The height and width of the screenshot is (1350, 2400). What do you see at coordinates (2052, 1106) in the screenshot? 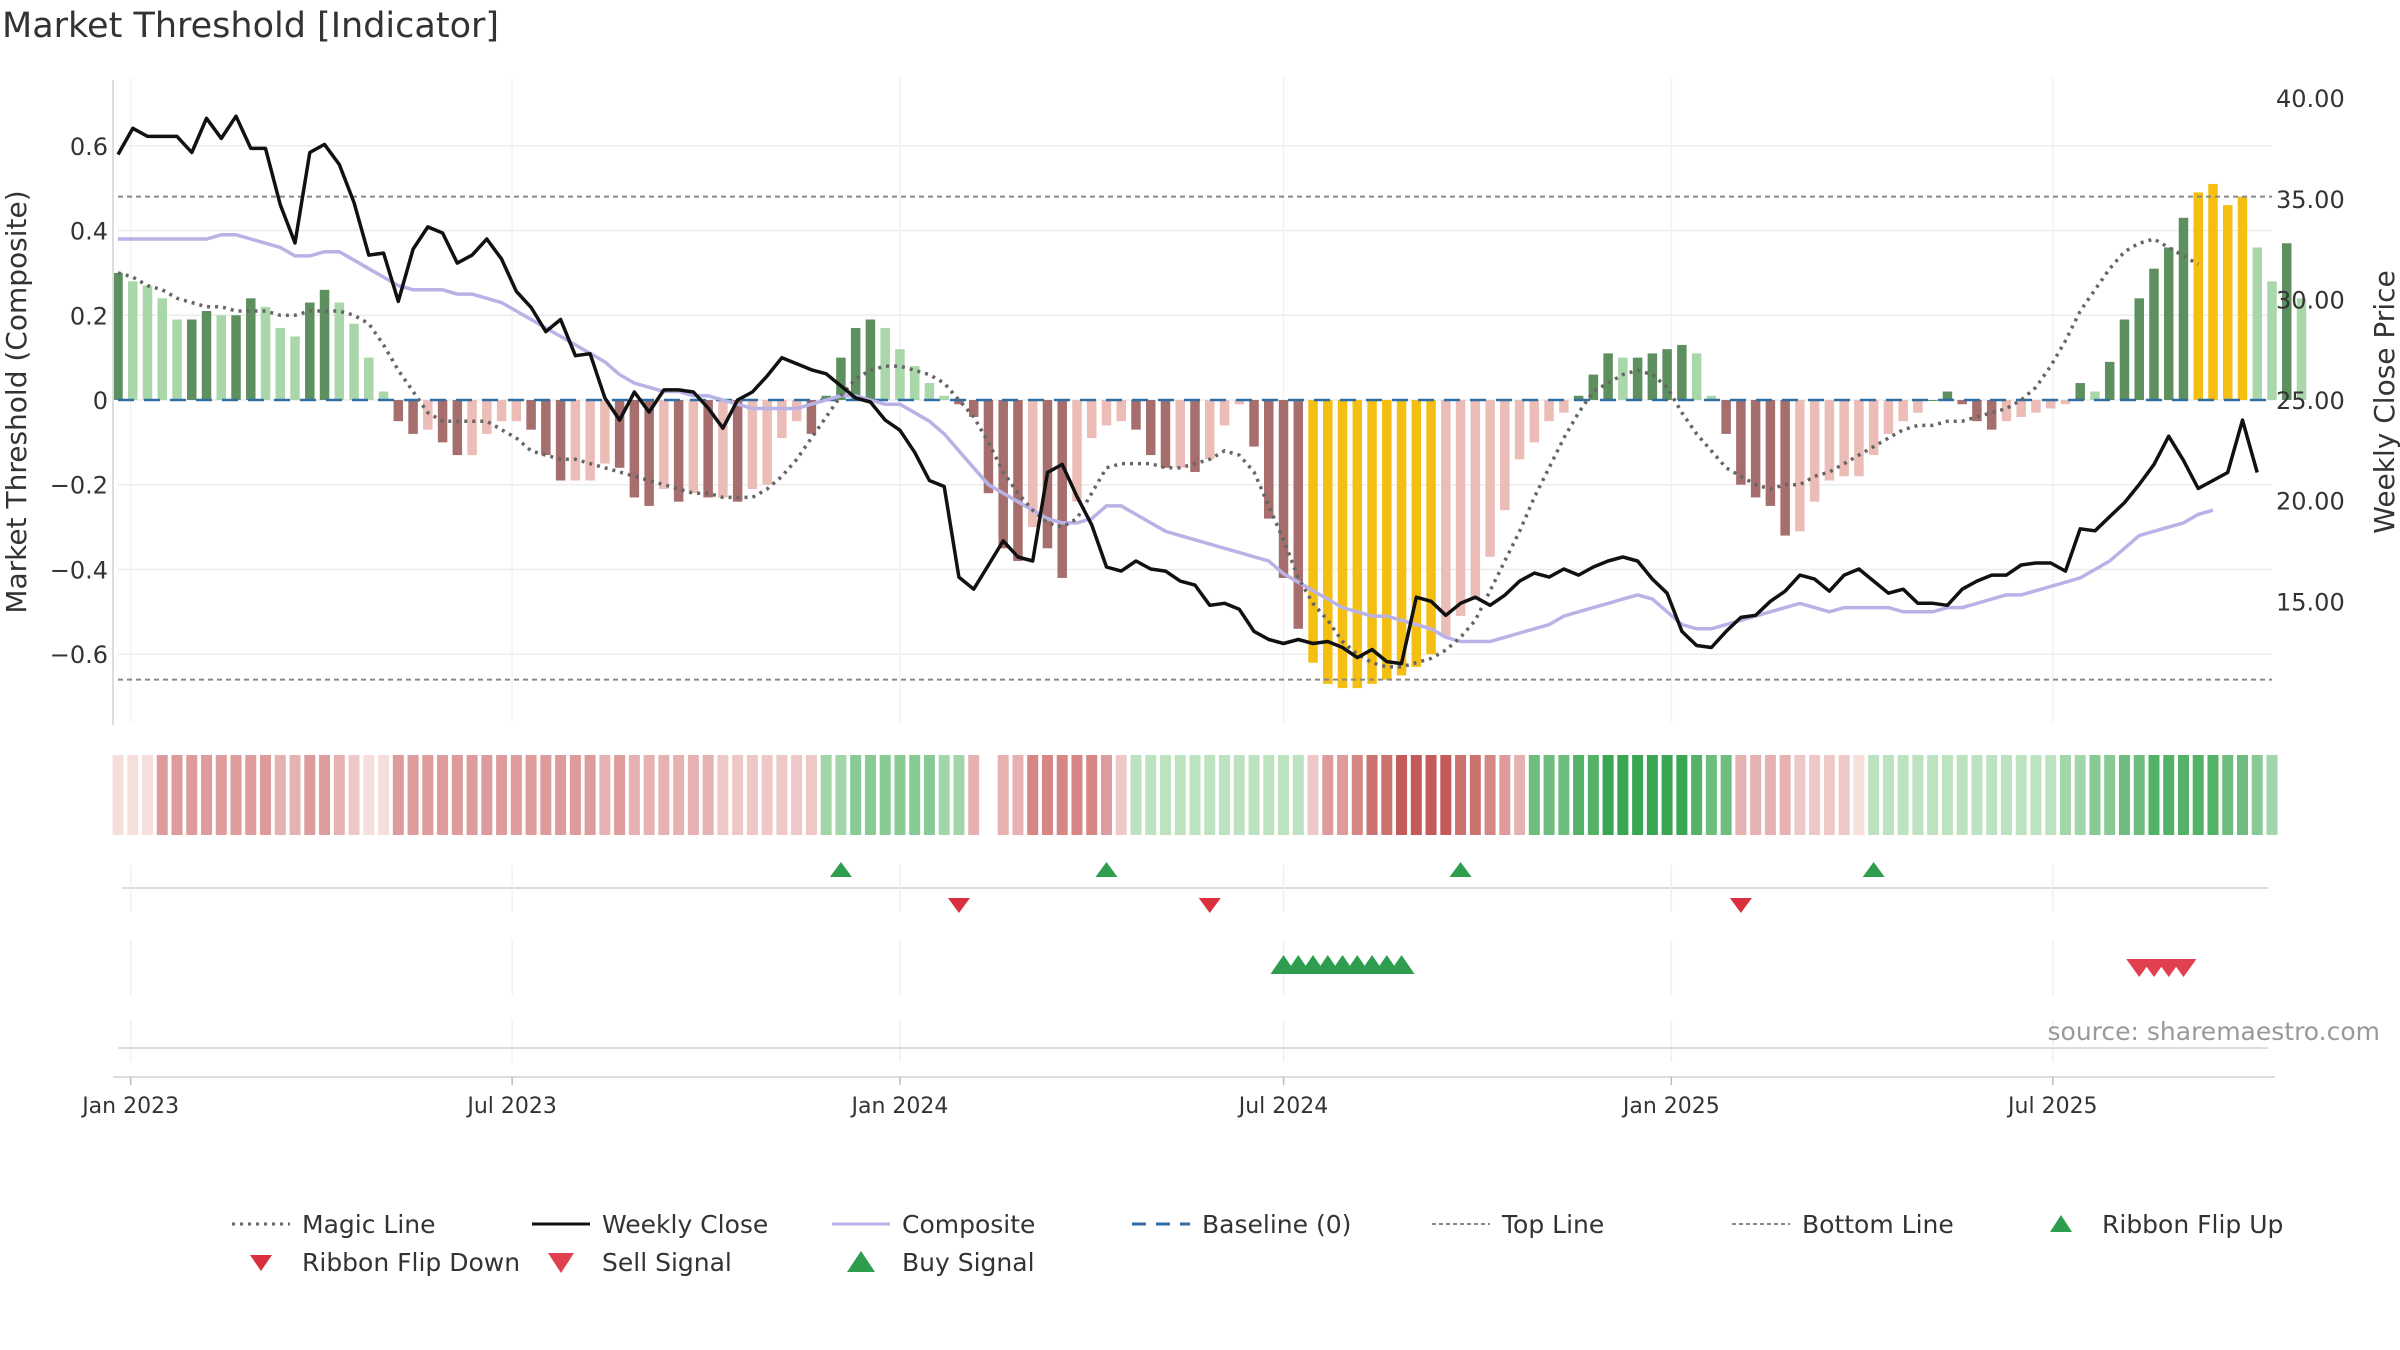
I see `x-tick-label: Jul 2025` at bounding box center [2052, 1106].